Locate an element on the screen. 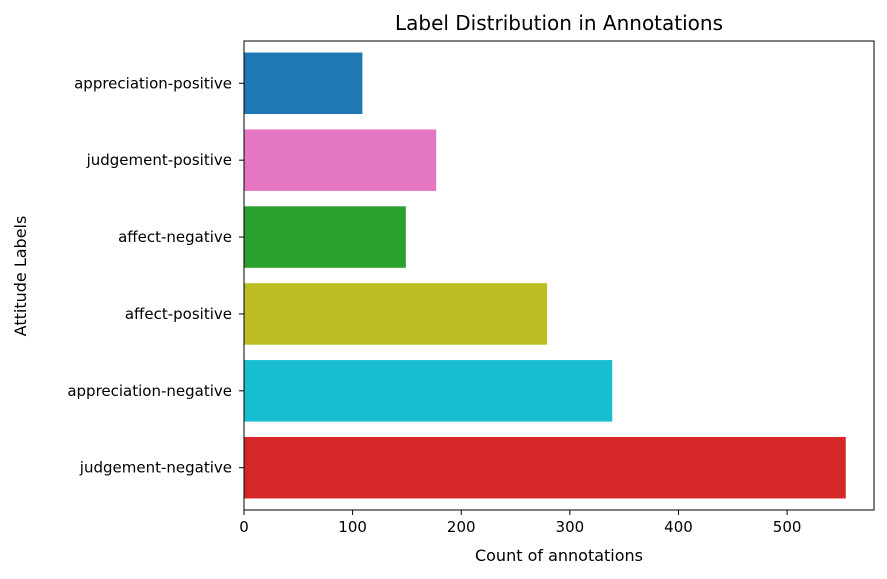 The width and height of the screenshot is (887, 579). x-tick-label: 400 is located at coordinates (678, 527).